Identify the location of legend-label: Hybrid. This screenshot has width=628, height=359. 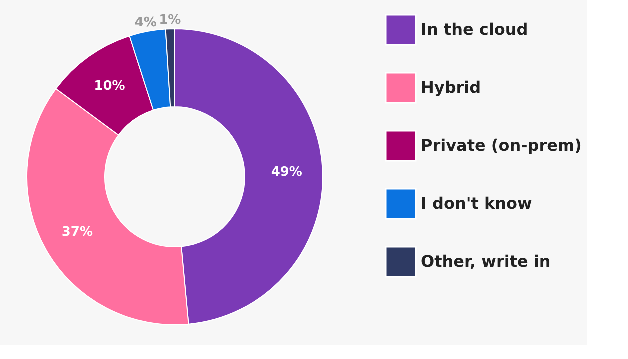
(451, 87).